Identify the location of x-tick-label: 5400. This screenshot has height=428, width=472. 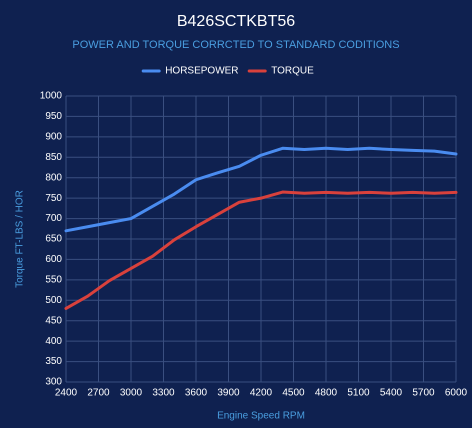
(391, 393).